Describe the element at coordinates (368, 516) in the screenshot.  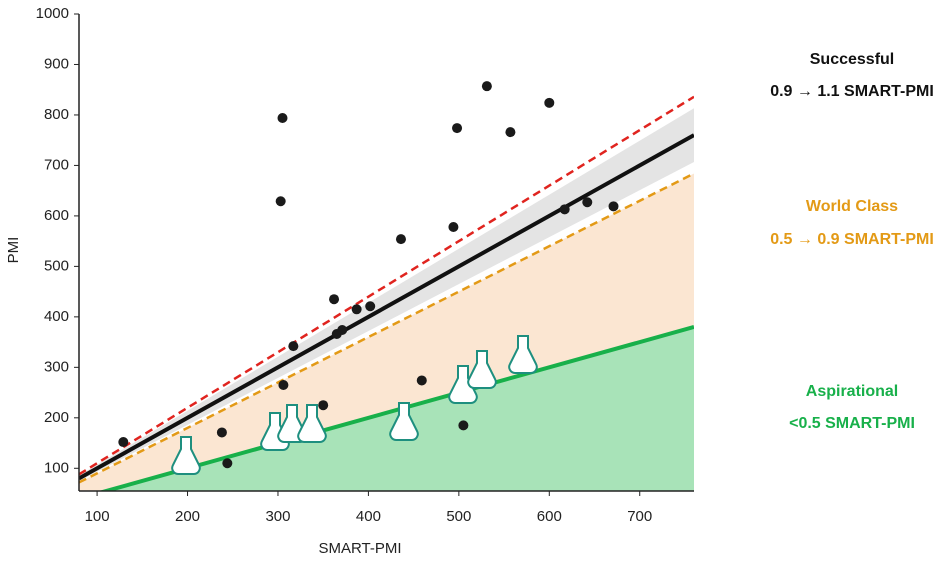
I see `x-tick-label: 400` at that location.